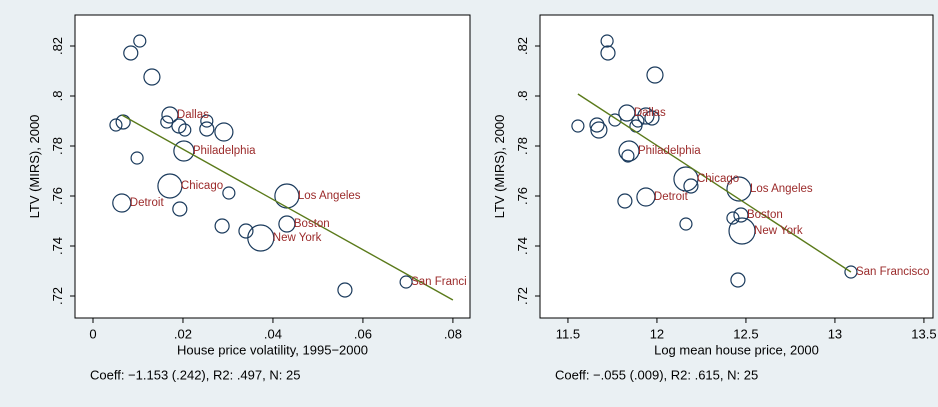 Image resolution: width=938 pixels, height=407 pixels. What do you see at coordinates (893, 272) in the screenshot?
I see `point-label: San Francisco` at bounding box center [893, 272].